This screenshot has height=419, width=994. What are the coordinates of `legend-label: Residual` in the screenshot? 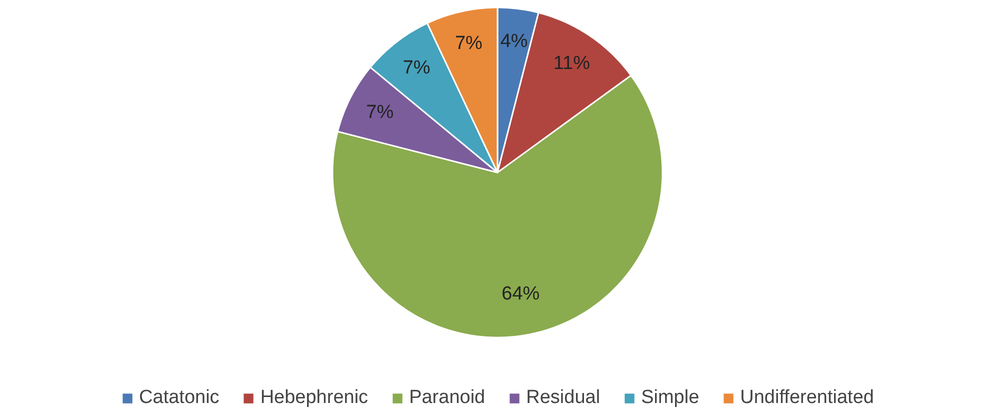 It's located at (563, 398).